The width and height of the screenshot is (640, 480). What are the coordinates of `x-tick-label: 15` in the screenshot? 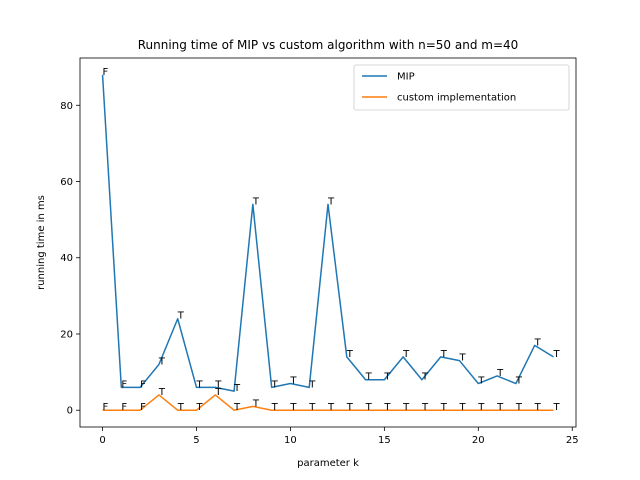 It's located at (384, 440).